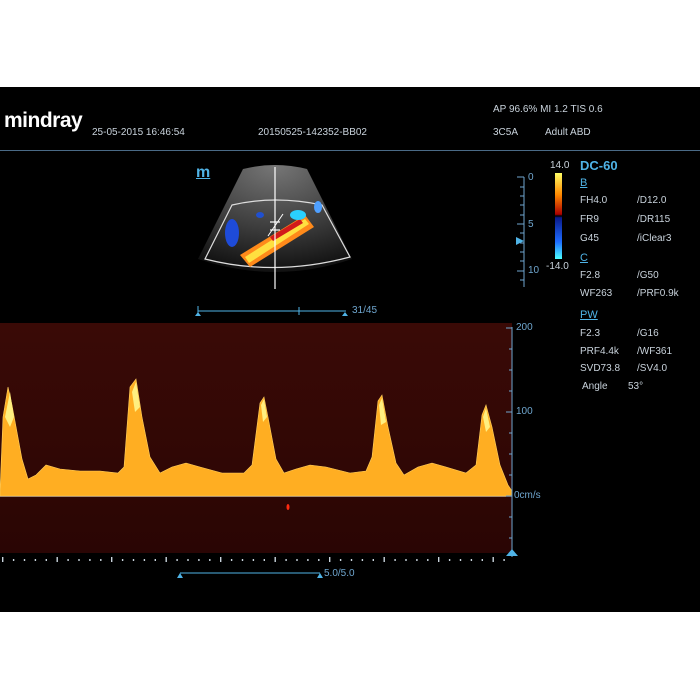 The width and height of the screenshot is (700, 700). Describe the element at coordinates (655, 351) in the screenshot. I see `pw-param: /WF361` at that location.